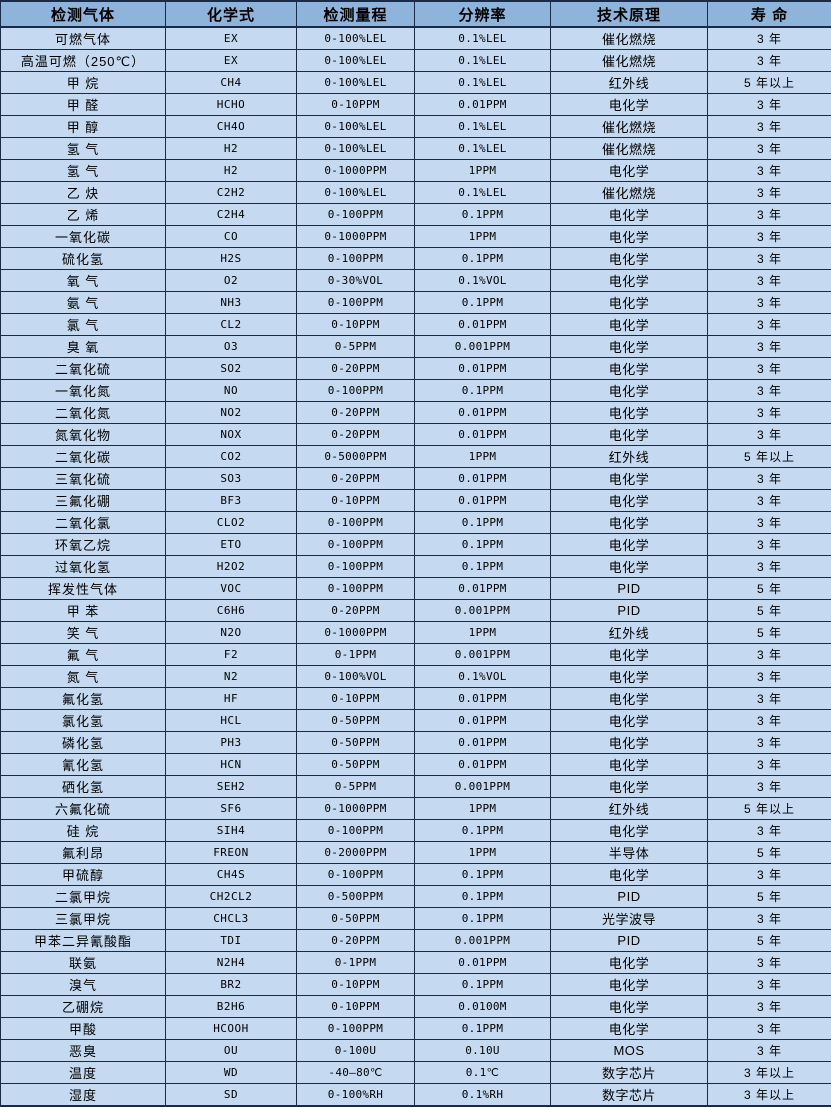 The image size is (831, 1107). What do you see at coordinates (356, 963) in the screenshot?
I see `cell-detection-range: 0-1PPM` at bounding box center [356, 963].